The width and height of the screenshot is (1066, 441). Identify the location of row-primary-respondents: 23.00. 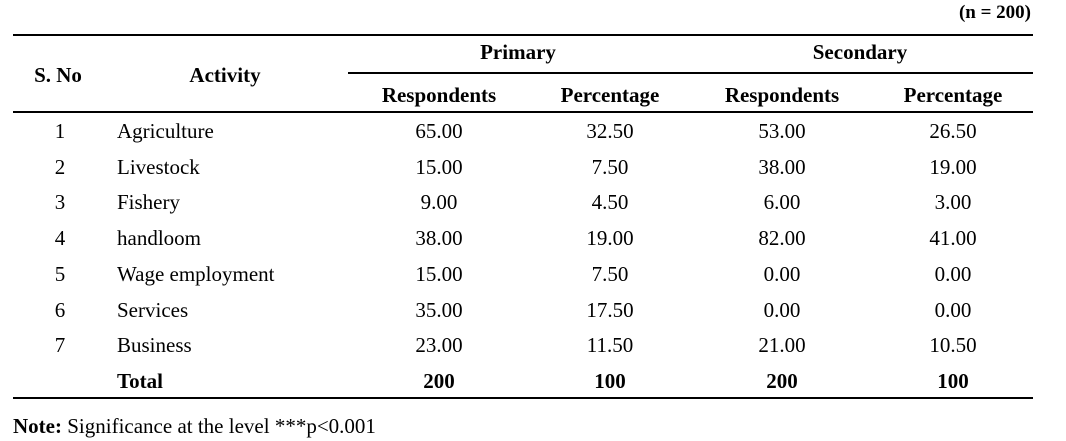
(439, 345).